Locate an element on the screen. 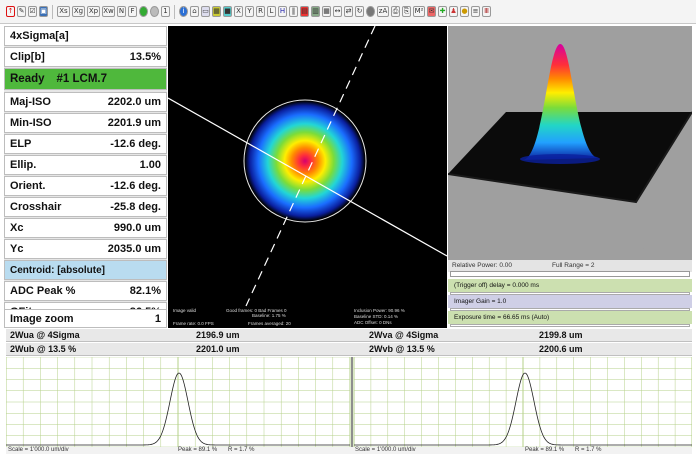 The height and width of the screenshot is (454, 696). metric-row-4xsigma: 4xSigma[a] is located at coordinates (85, 36).